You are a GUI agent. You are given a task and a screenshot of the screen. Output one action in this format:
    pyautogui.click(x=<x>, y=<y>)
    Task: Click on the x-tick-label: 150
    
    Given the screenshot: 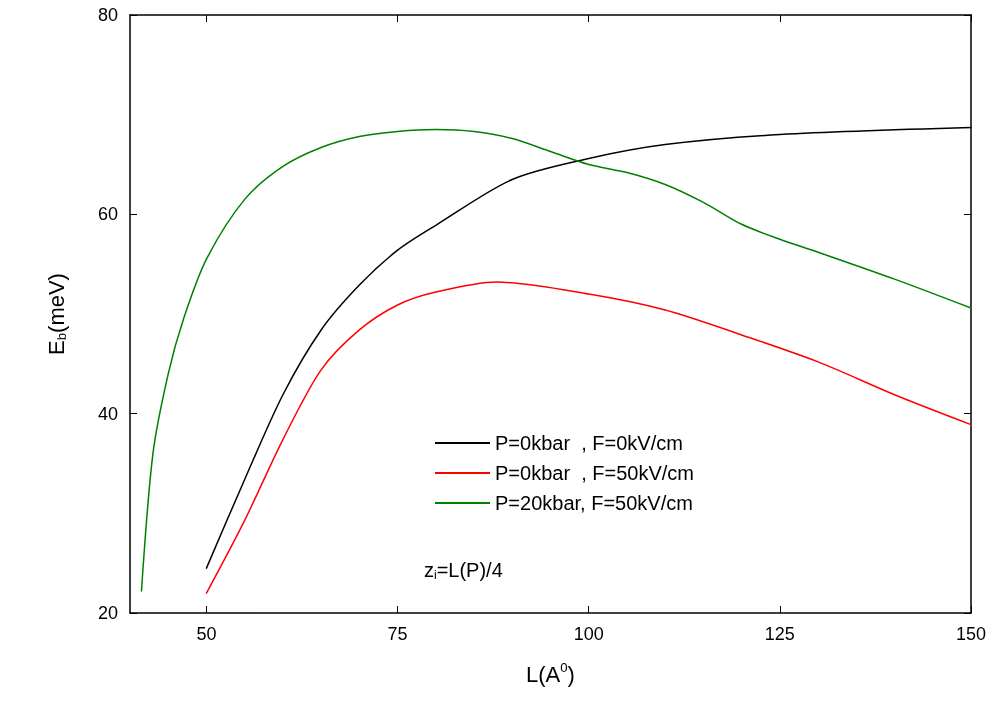 What is the action you would take?
    pyautogui.click(x=971, y=634)
    